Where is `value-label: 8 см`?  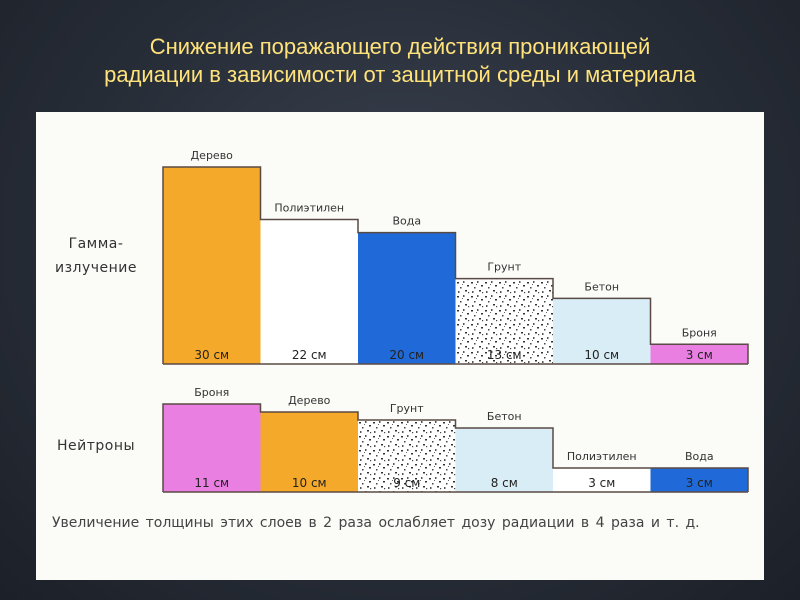 value-label: 8 см is located at coordinates (504, 483).